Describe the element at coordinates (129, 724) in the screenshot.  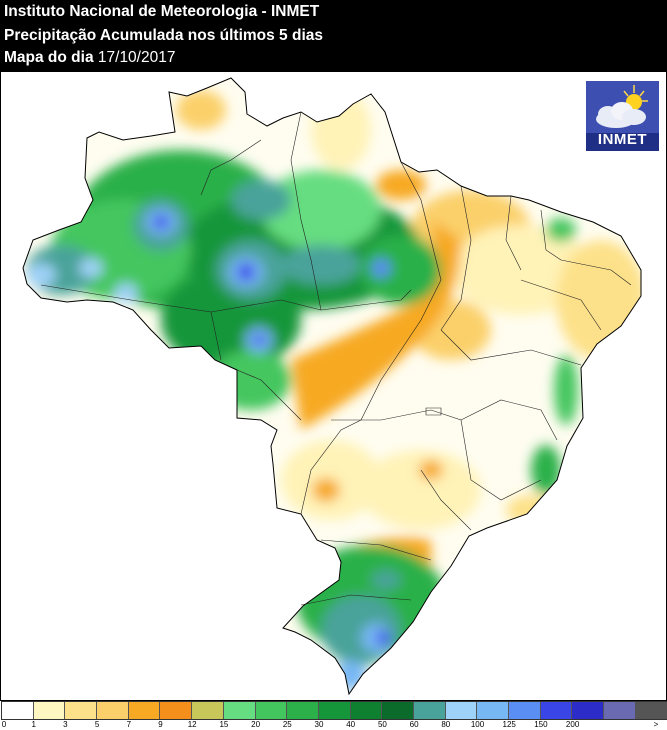
I see `legend-tick-label: 7` at that location.